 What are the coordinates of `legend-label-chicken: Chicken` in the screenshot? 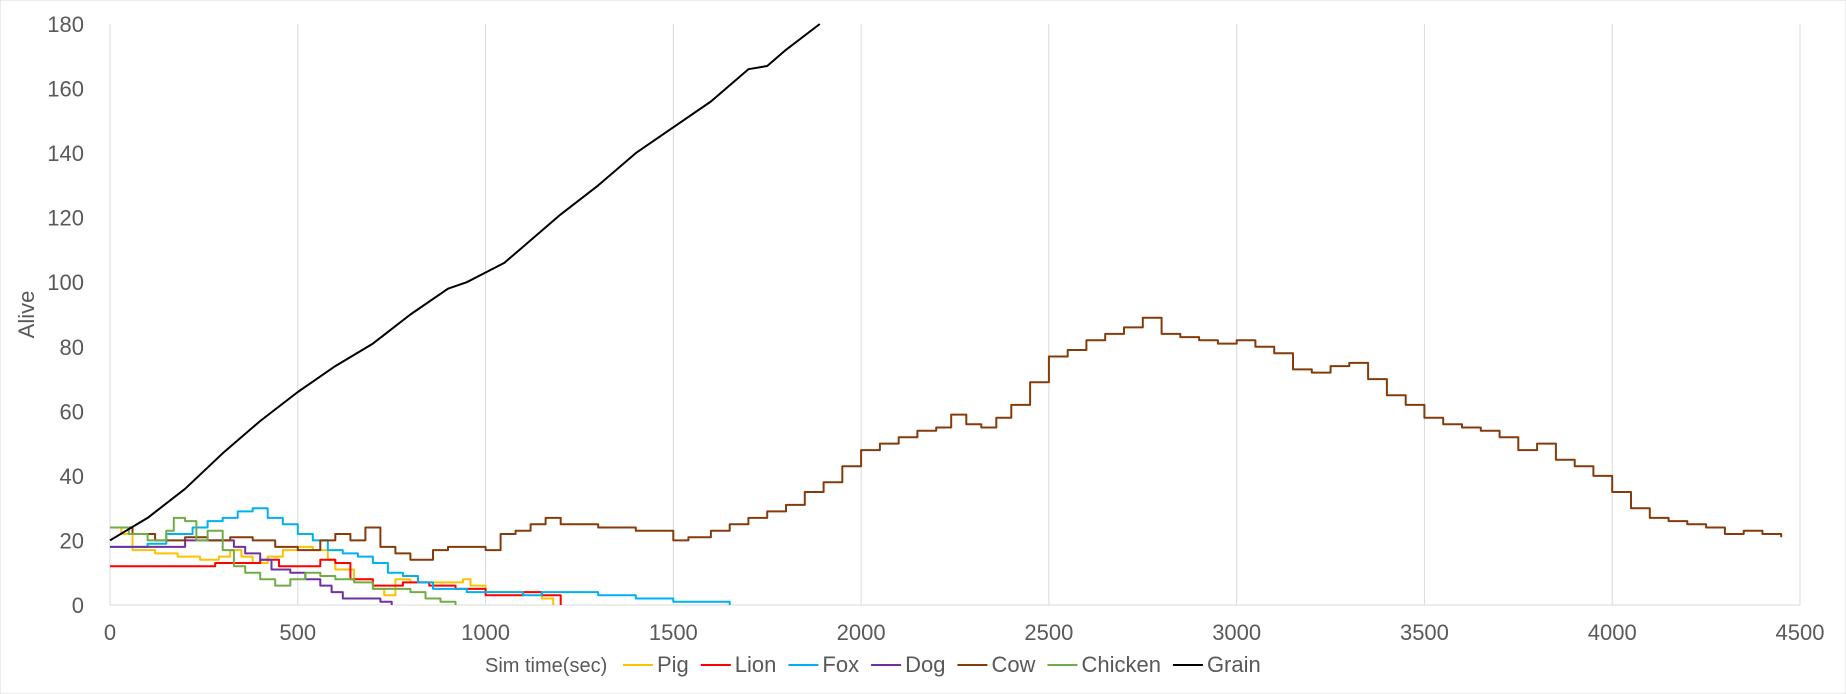 It's located at (1120, 664).